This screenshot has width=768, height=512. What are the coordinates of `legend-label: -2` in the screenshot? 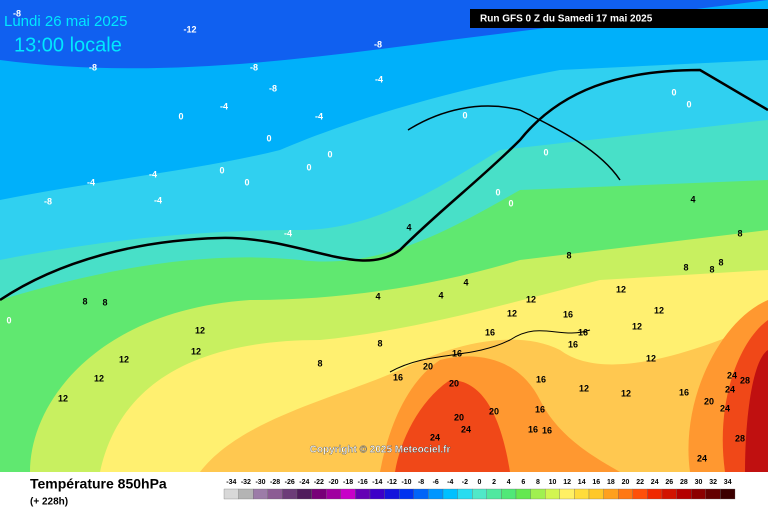 It's located at (465, 482).